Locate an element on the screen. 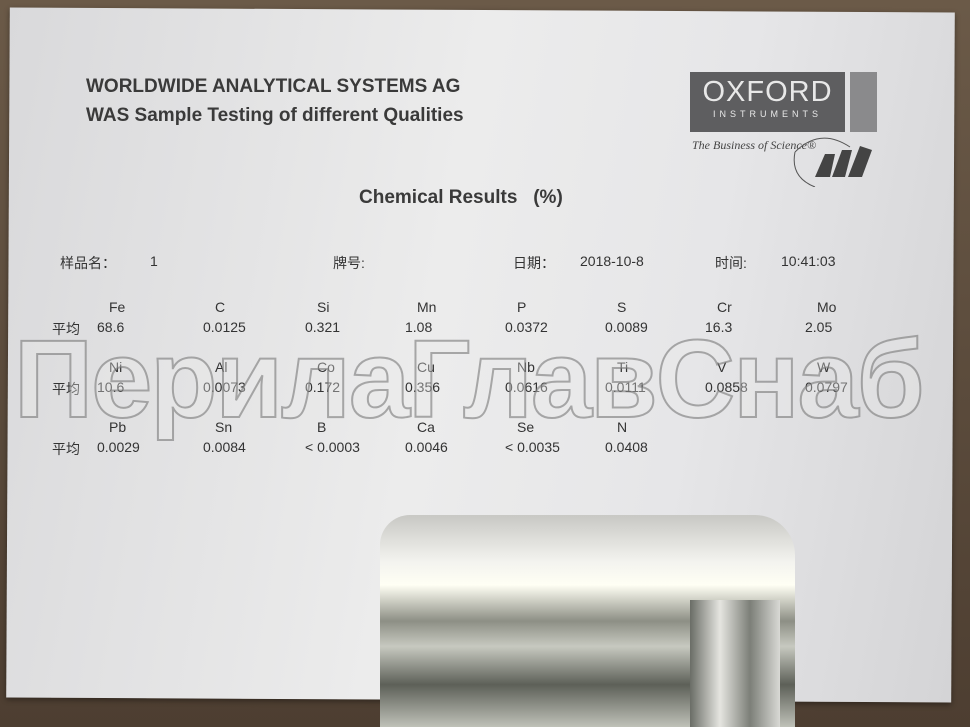 The height and width of the screenshot is (727, 970). grade-label: 牌号: is located at coordinates (349, 263).